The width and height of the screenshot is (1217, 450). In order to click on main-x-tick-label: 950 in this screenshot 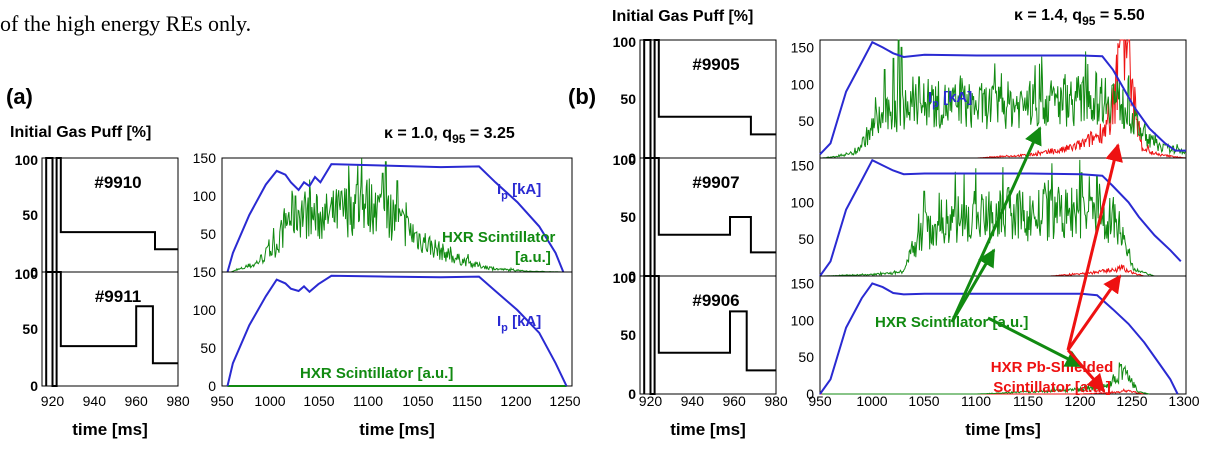, I will do `click(222, 401)`.